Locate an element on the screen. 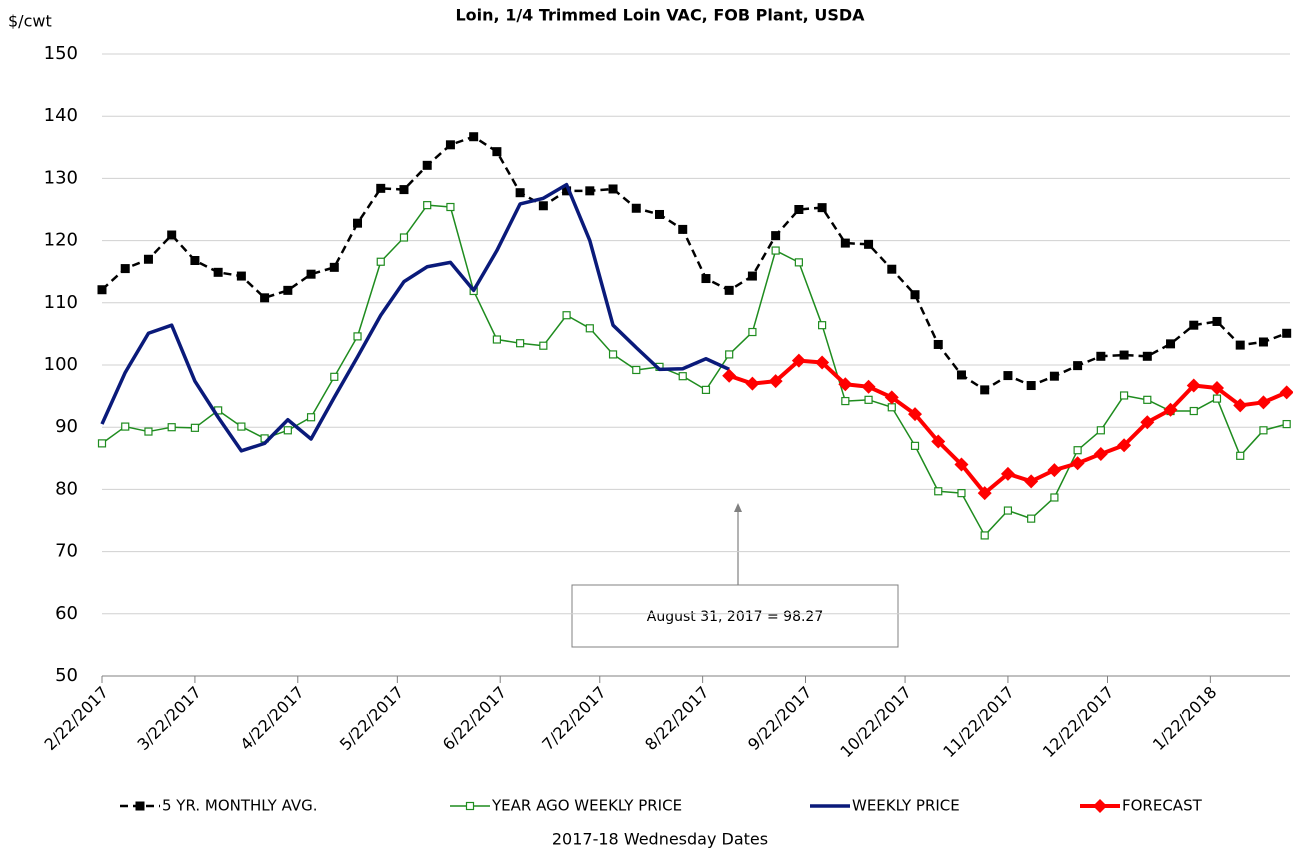 Image resolution: width=1293 pixels, height=851 pixels. y-tick-label: 140 is located at coordinates (61, 115).